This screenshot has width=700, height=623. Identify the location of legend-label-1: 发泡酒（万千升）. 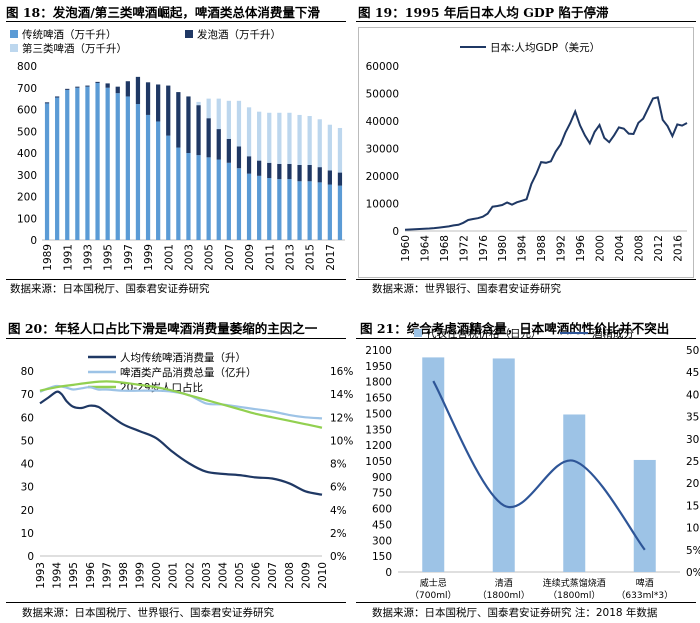
(239, 34).